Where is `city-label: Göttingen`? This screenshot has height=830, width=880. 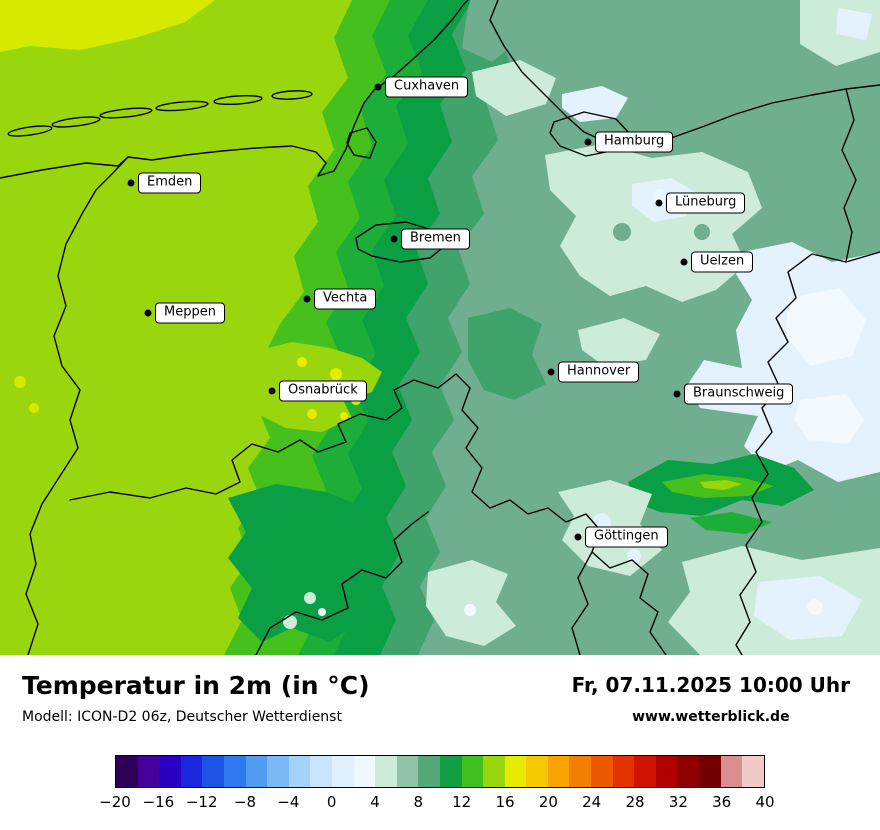
city-label: Göttingen is located at coordinates (626, 537).